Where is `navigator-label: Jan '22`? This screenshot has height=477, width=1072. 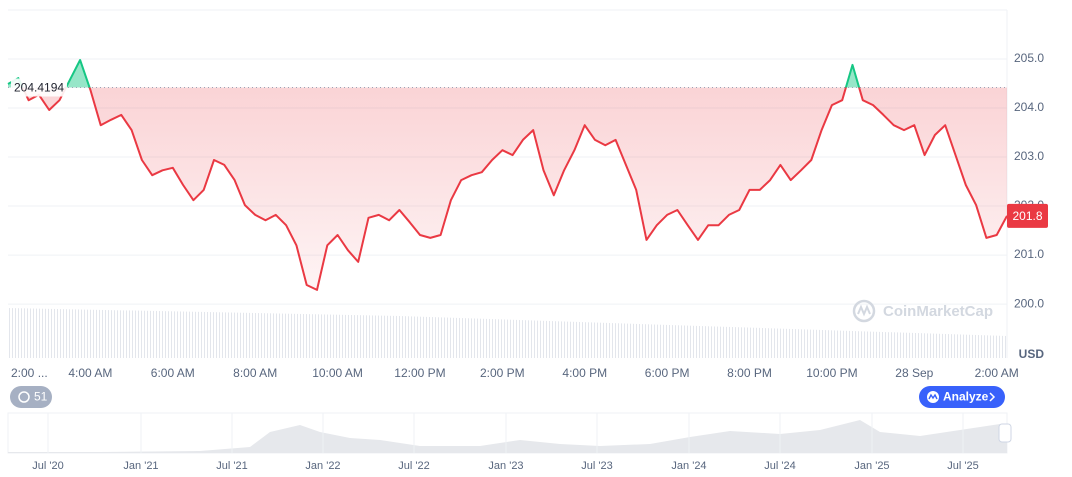
navigator-label: Jan '22 is located at coordinates (322, 466).